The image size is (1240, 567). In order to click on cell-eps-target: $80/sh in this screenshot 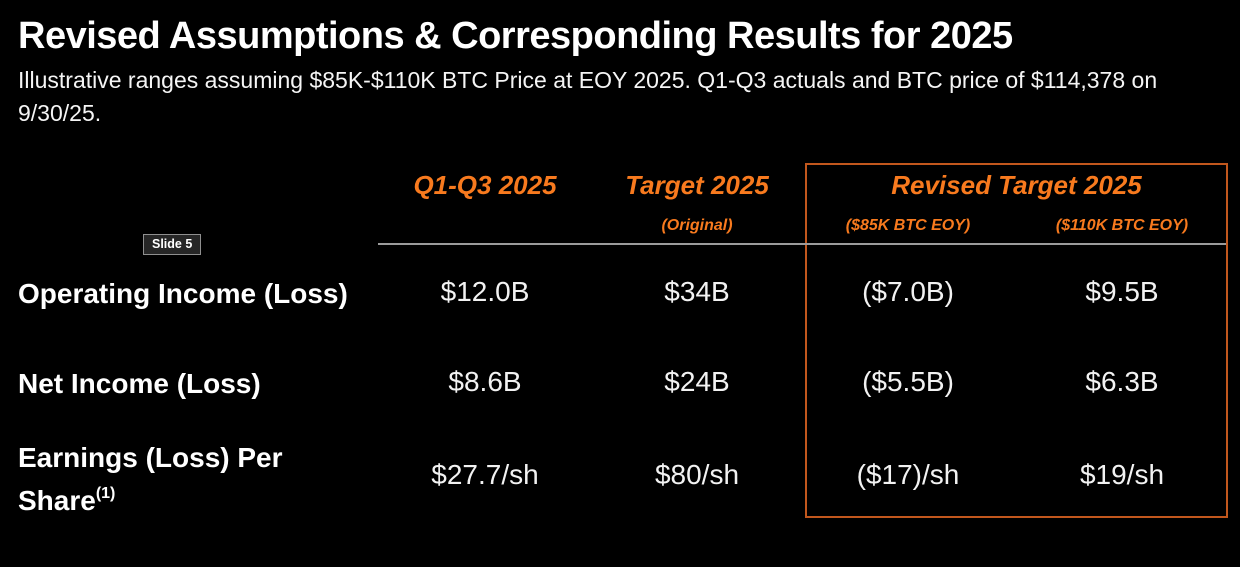, I will do `click(697, 474)`.